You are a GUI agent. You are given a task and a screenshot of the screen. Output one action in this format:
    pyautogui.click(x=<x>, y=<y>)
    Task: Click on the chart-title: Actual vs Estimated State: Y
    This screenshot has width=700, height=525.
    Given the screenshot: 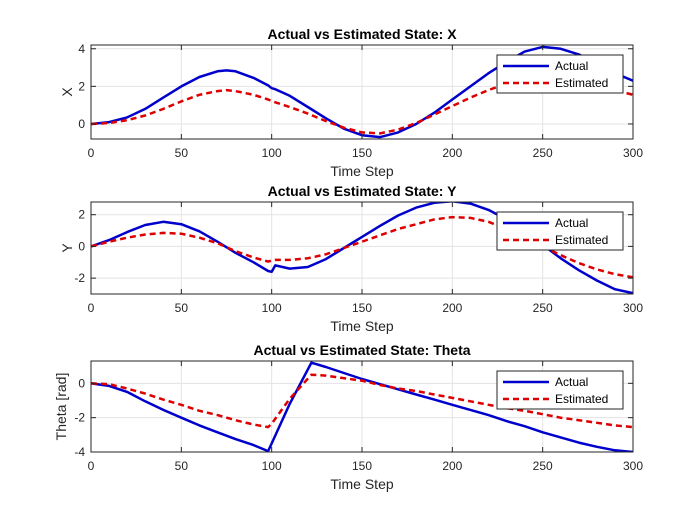 What is the action you would take?
    pyautogui.click(x=362, y=191)
    